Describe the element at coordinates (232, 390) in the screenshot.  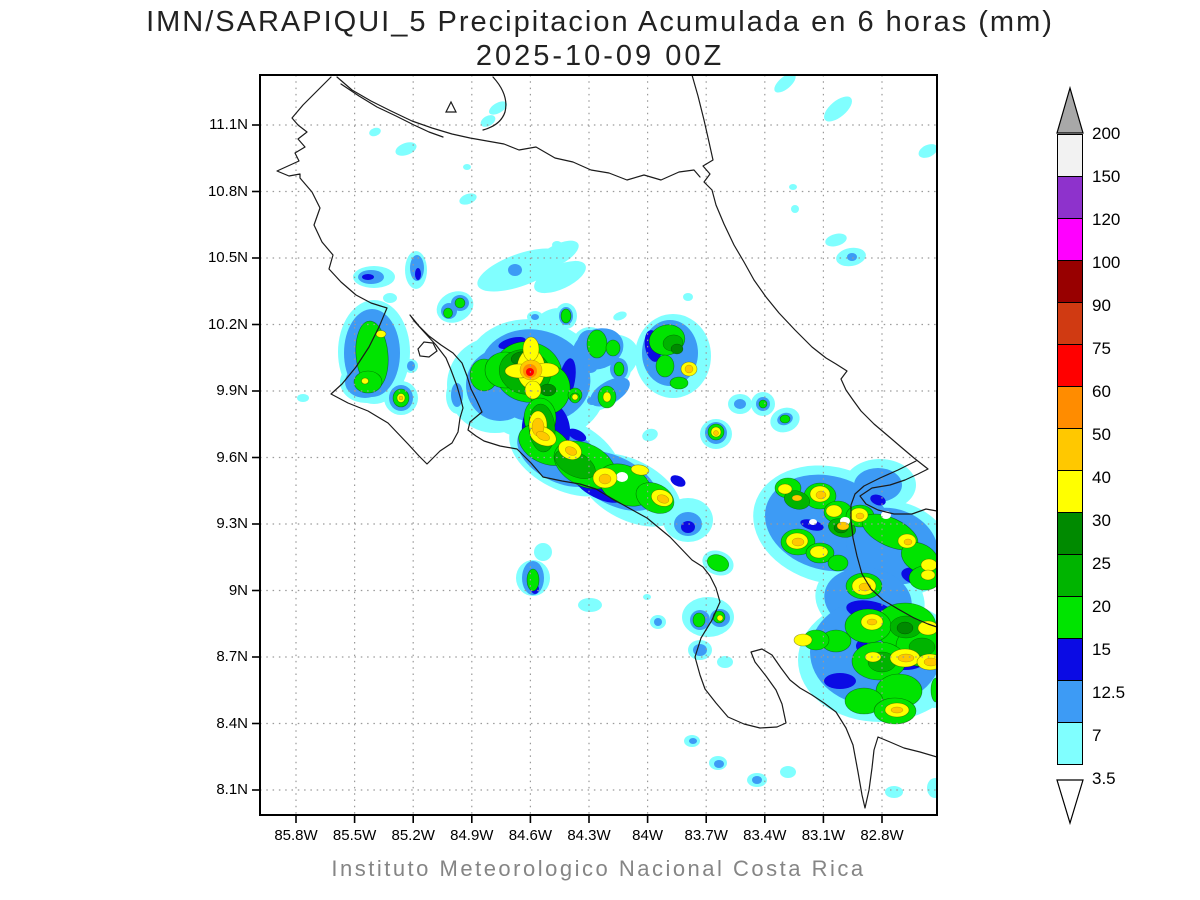
I see `lat-tick-label: 9.9N` at that location.